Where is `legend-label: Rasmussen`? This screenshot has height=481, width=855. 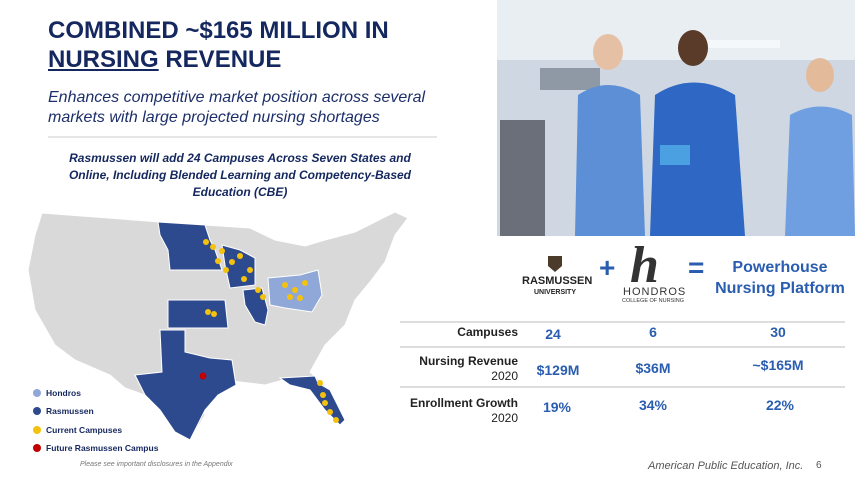 legend-label: Rasmussen is located at coordinates (70, 411).